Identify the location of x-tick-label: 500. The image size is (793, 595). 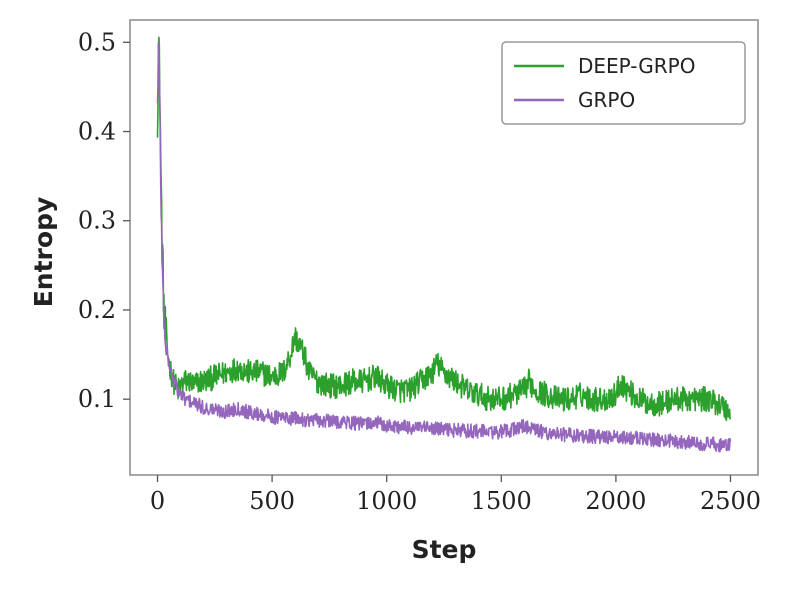
(272, 501).